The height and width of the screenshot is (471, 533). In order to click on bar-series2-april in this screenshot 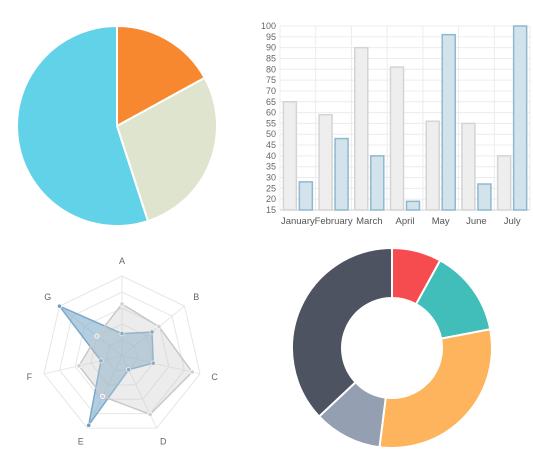, I will do `click(413, 205)`.